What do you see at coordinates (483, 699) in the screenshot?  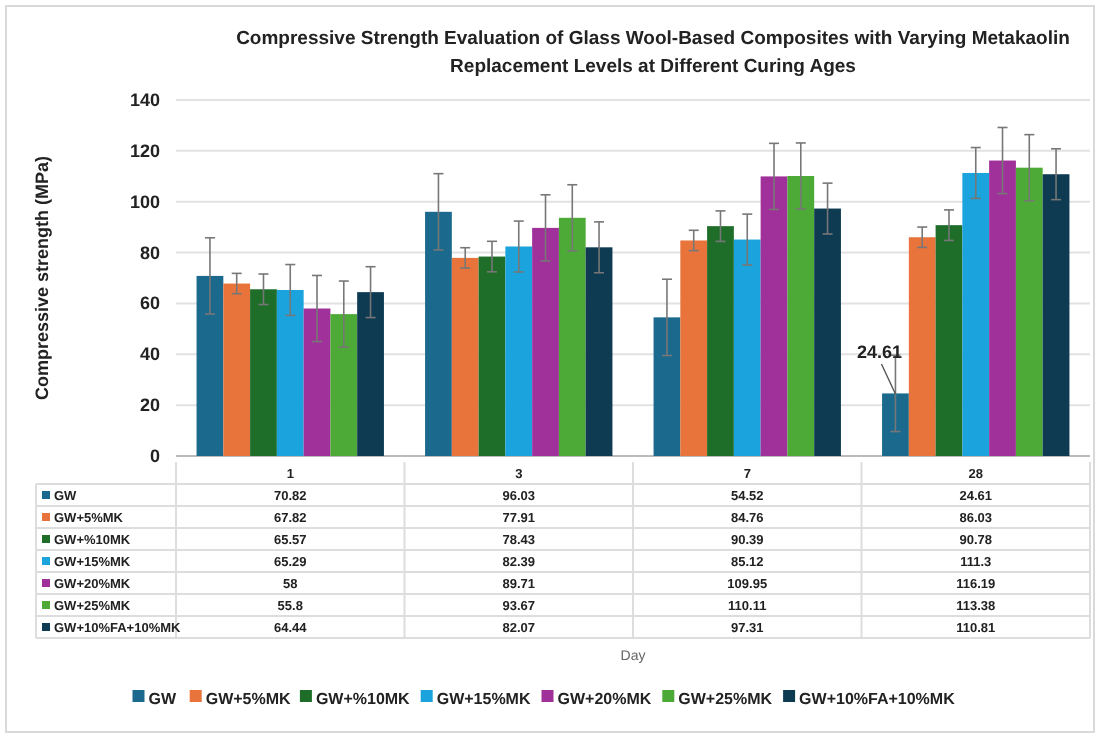 I see `text: GW+15%MK` at bounding box center [483, 699].